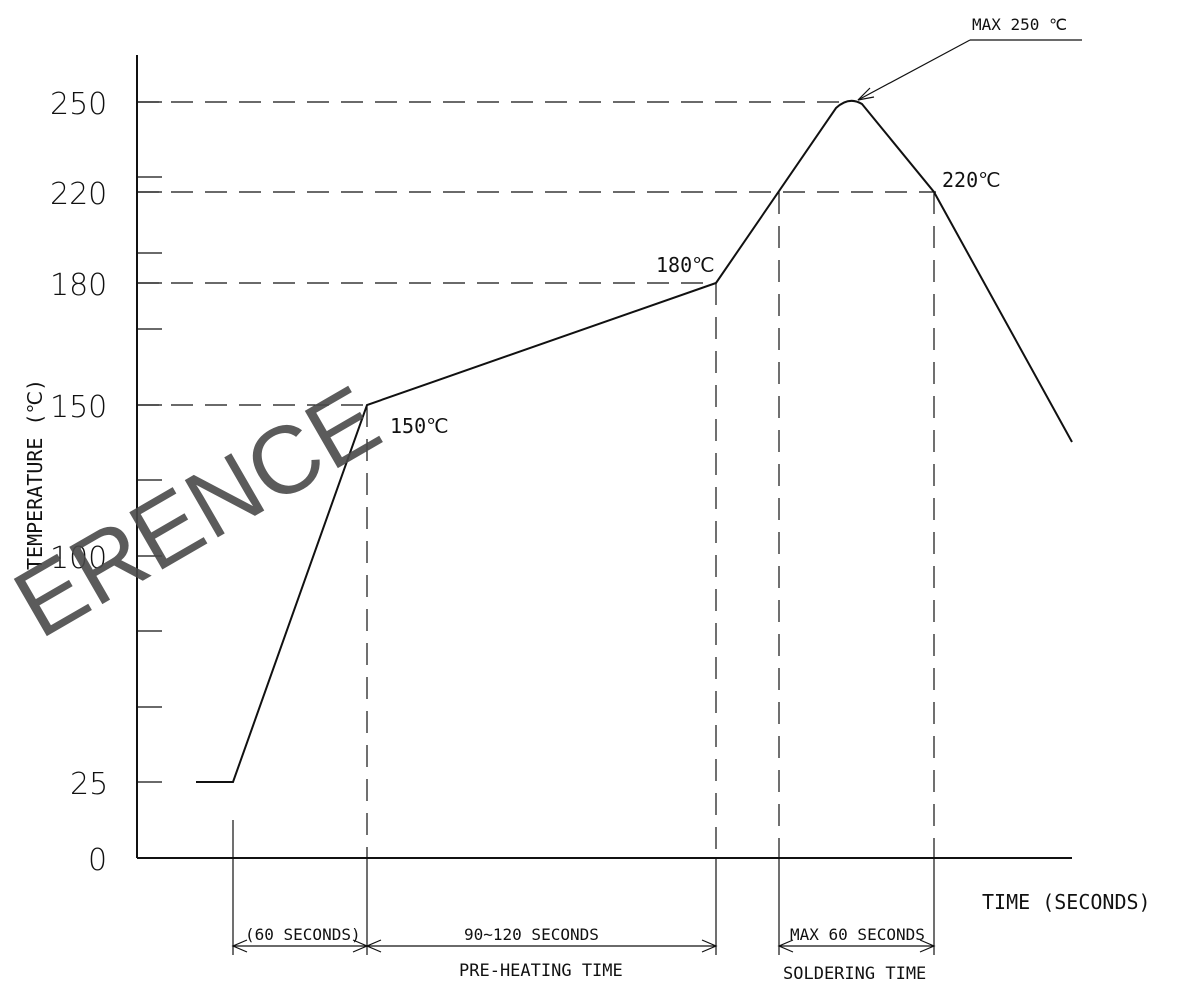 The width and height of the screenshot is (1177, 989). I want to click on y-tick-0: 0, so click(97, 860).